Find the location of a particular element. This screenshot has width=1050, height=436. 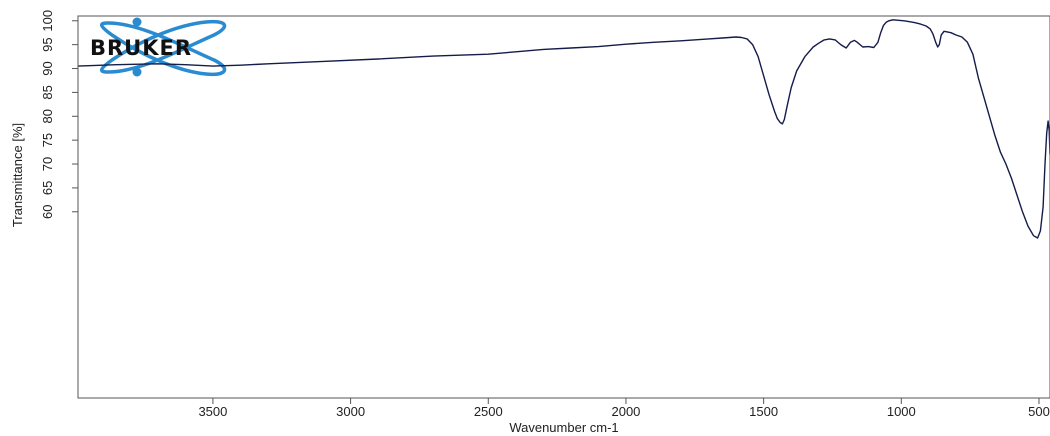

x-tick-label: 500 is located at coordinates (1039, 411).